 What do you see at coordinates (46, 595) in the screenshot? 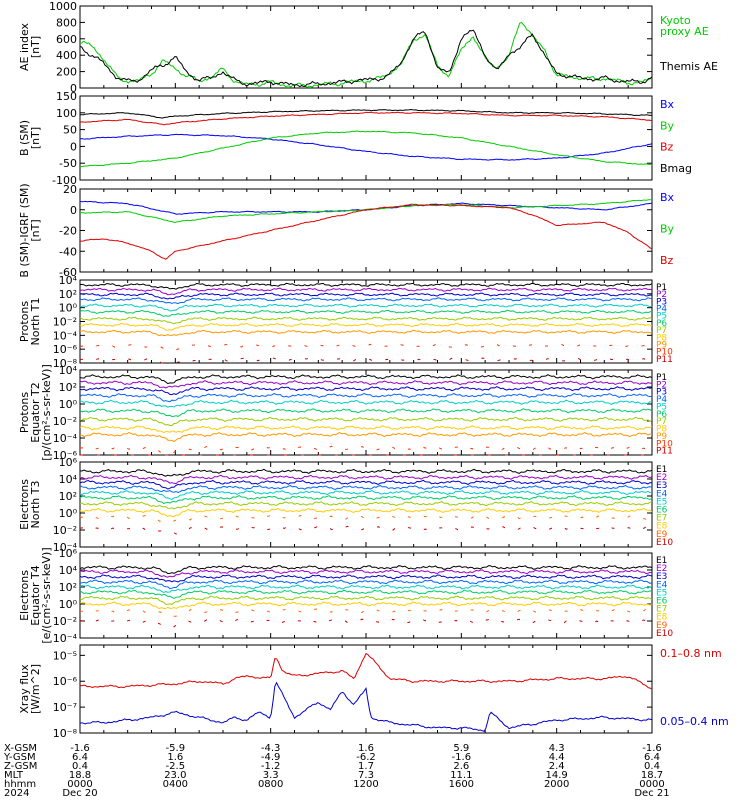
I see `y-axis-label-line: [e/(cm²-s-sr-keV)]` at bounding box center [46, 595].